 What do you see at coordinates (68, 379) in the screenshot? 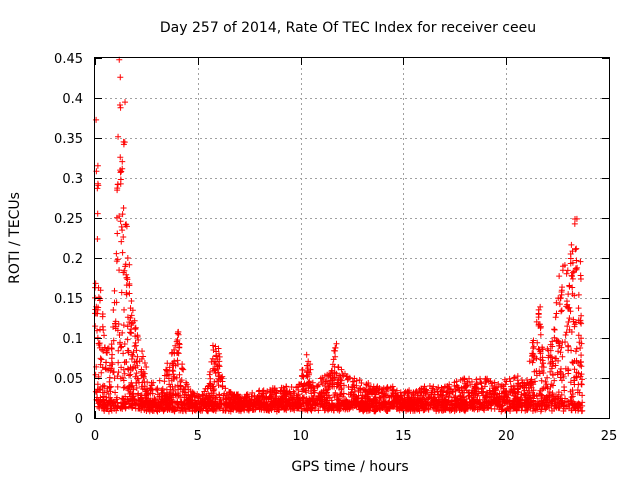
I see `y-tick-label: 0.05` at bounding box center [68, 379].